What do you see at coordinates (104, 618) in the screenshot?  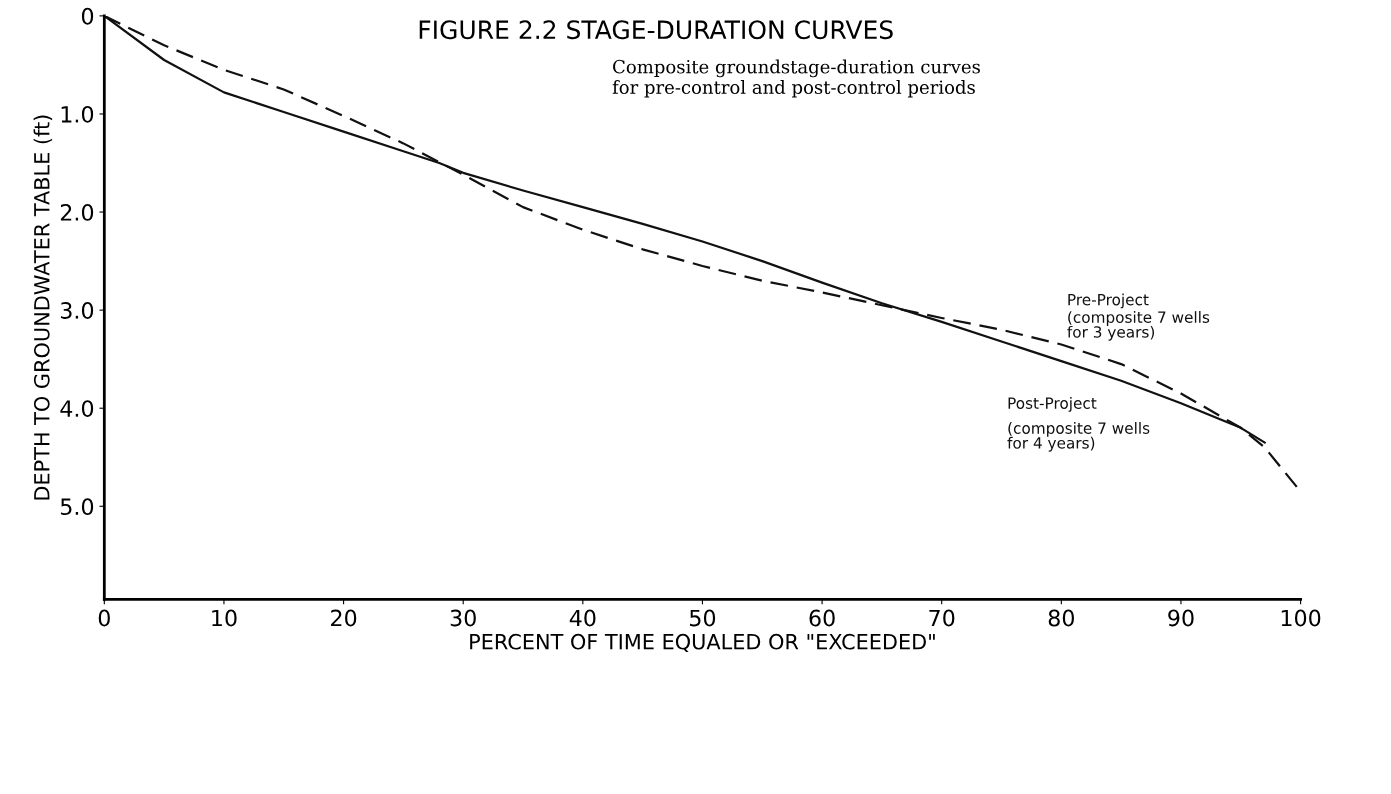 I see `x-tick-label: 0` at bounding box center [104, 618].